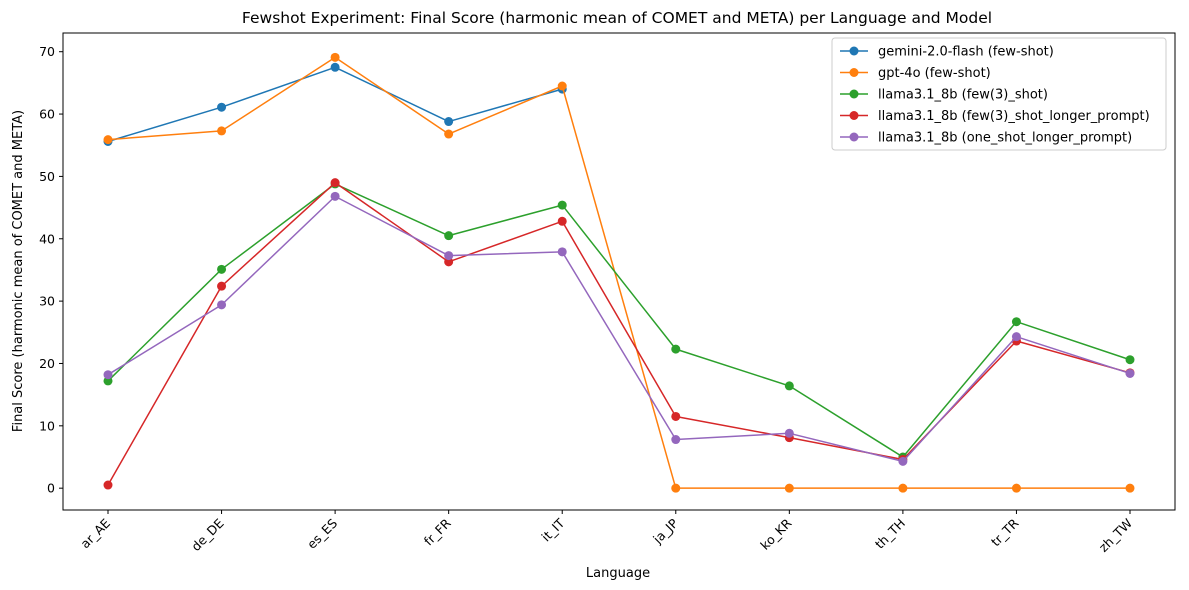 This screenshot has height=590, width=1189. I want to click on y-tick-label: 30, so click(47, 301).